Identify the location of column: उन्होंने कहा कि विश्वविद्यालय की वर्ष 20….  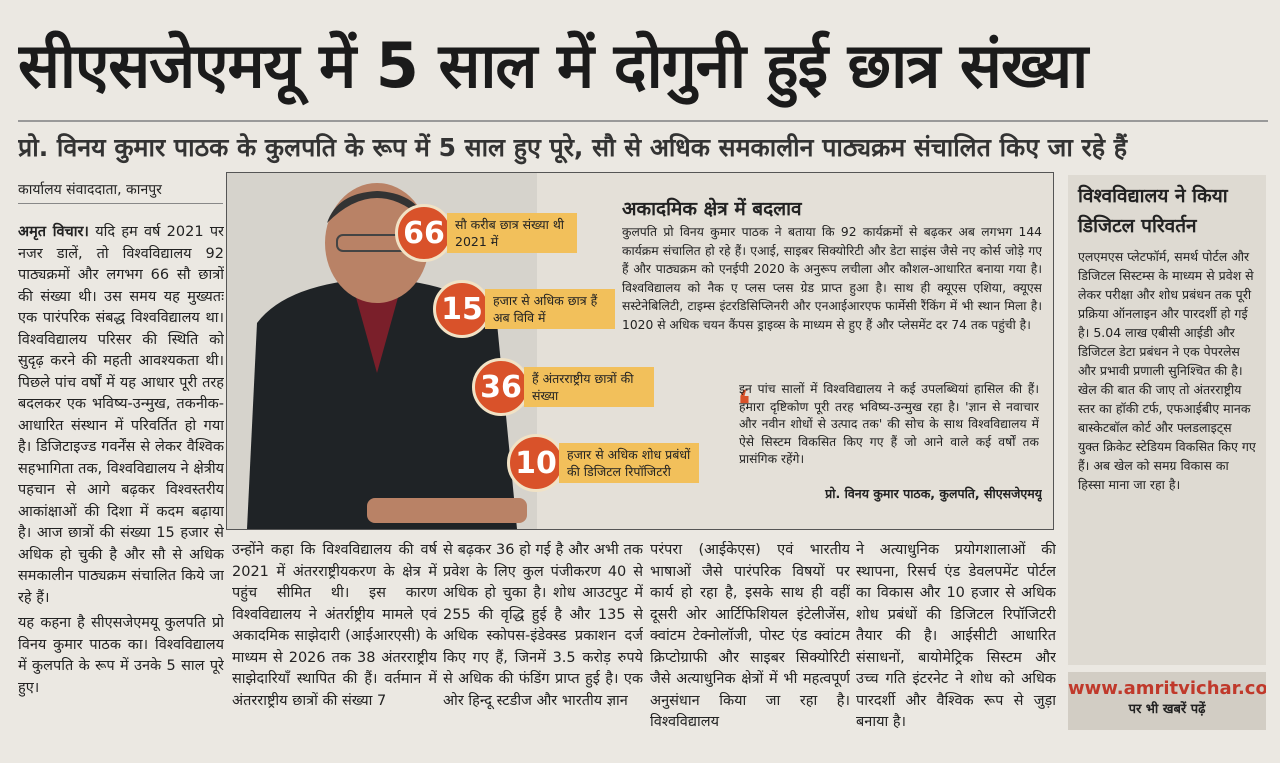
(334, 625).